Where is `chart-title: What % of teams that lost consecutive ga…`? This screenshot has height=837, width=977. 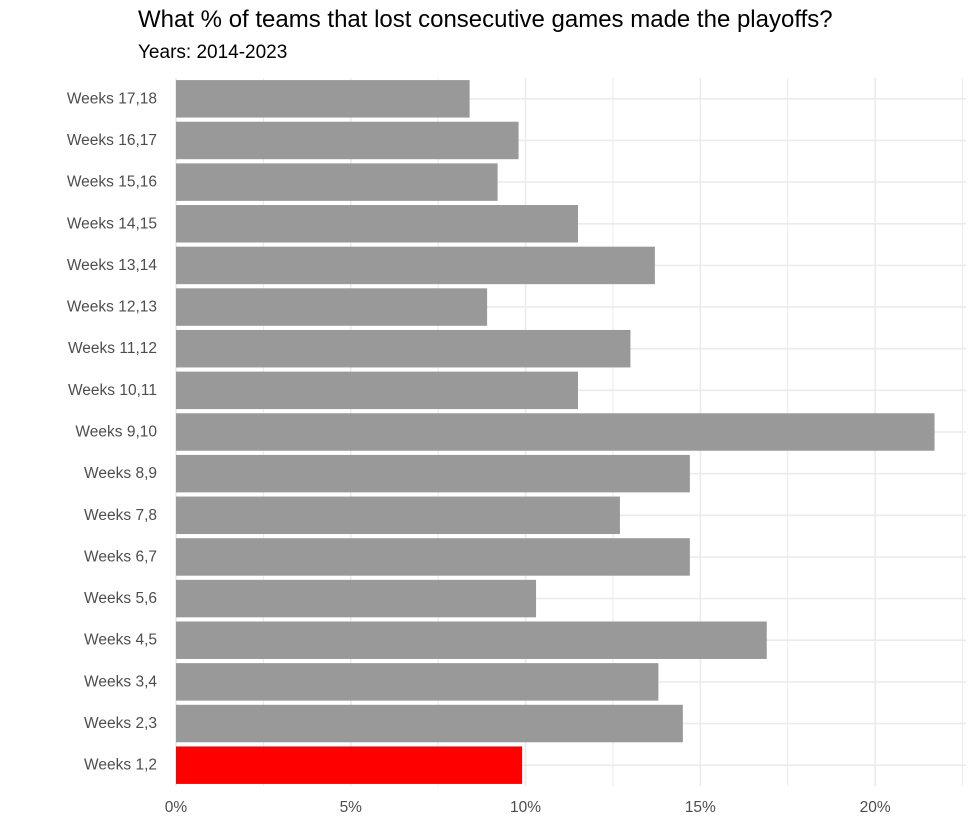 chart-title: What % of teams that lost consecutive ga… is located at coordinates (485, 19).